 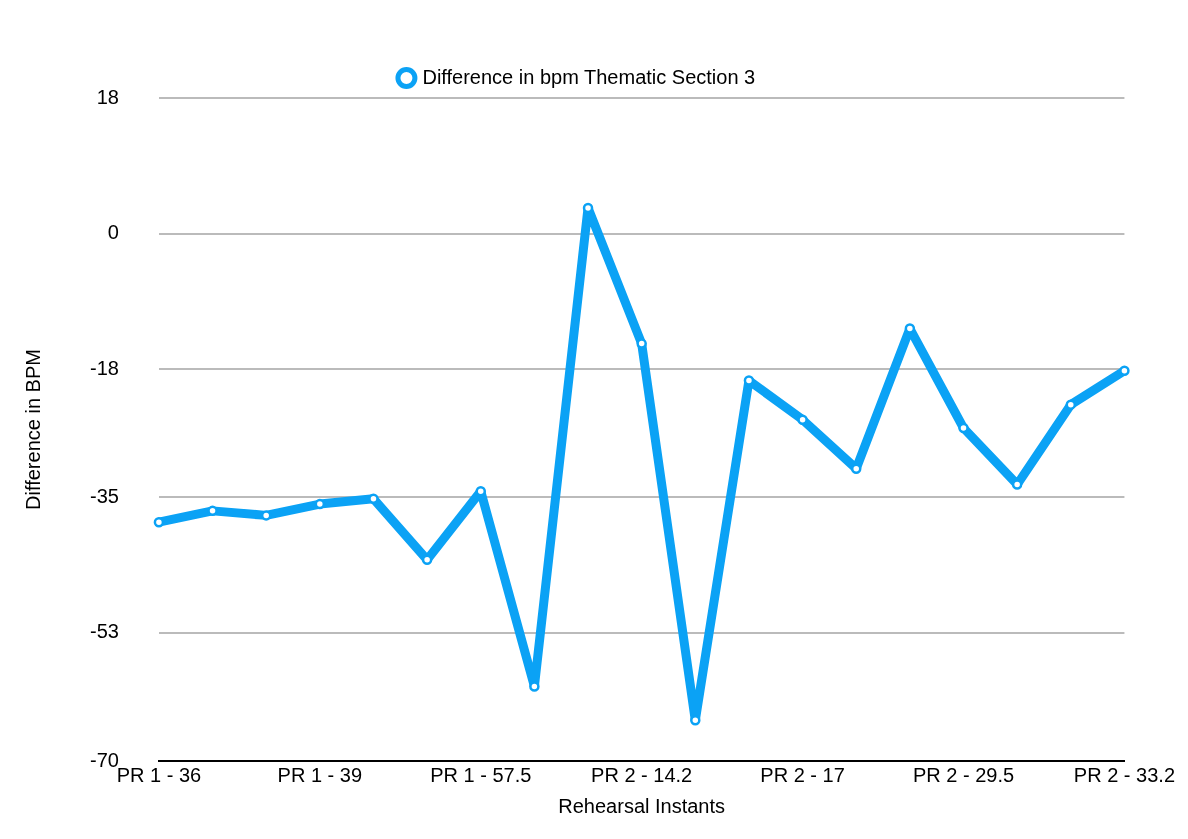 I want to click on x-tick-label: PR 2 - 14.2, so click(x=642, y=774).